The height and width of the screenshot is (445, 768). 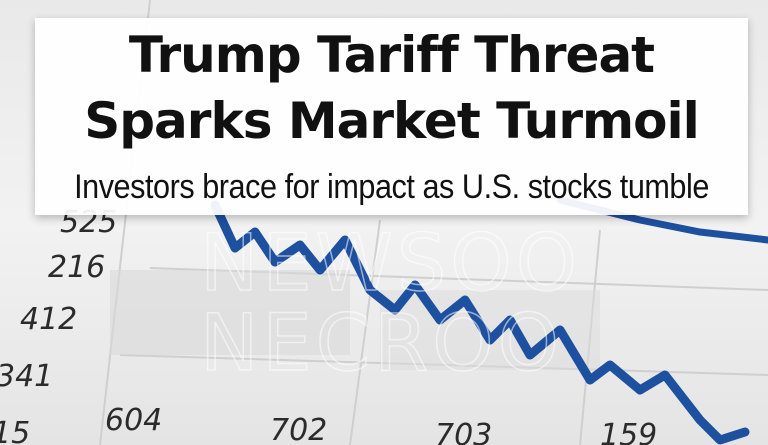 I want to click on x-labels: 604 702 703 159, so click(x=381, y=424).